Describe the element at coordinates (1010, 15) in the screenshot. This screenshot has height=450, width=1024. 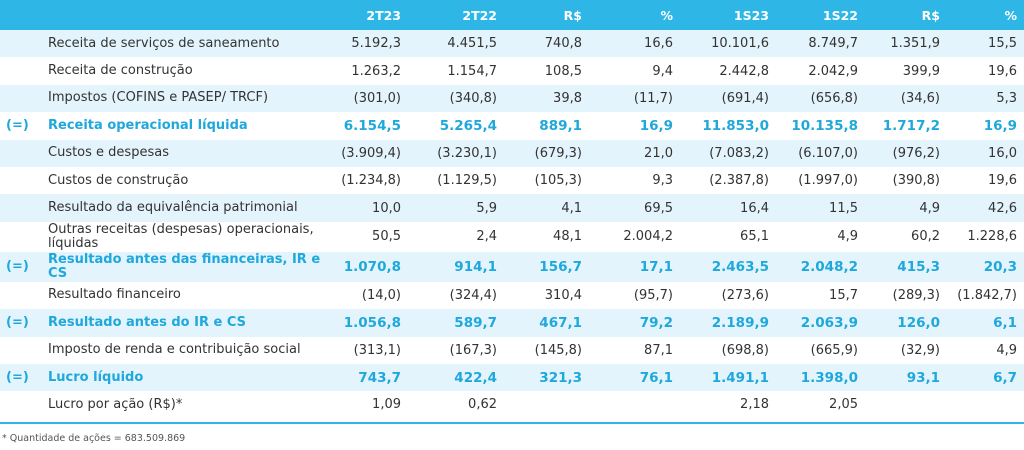
I see `header-change-percent-semester: %` at that location.